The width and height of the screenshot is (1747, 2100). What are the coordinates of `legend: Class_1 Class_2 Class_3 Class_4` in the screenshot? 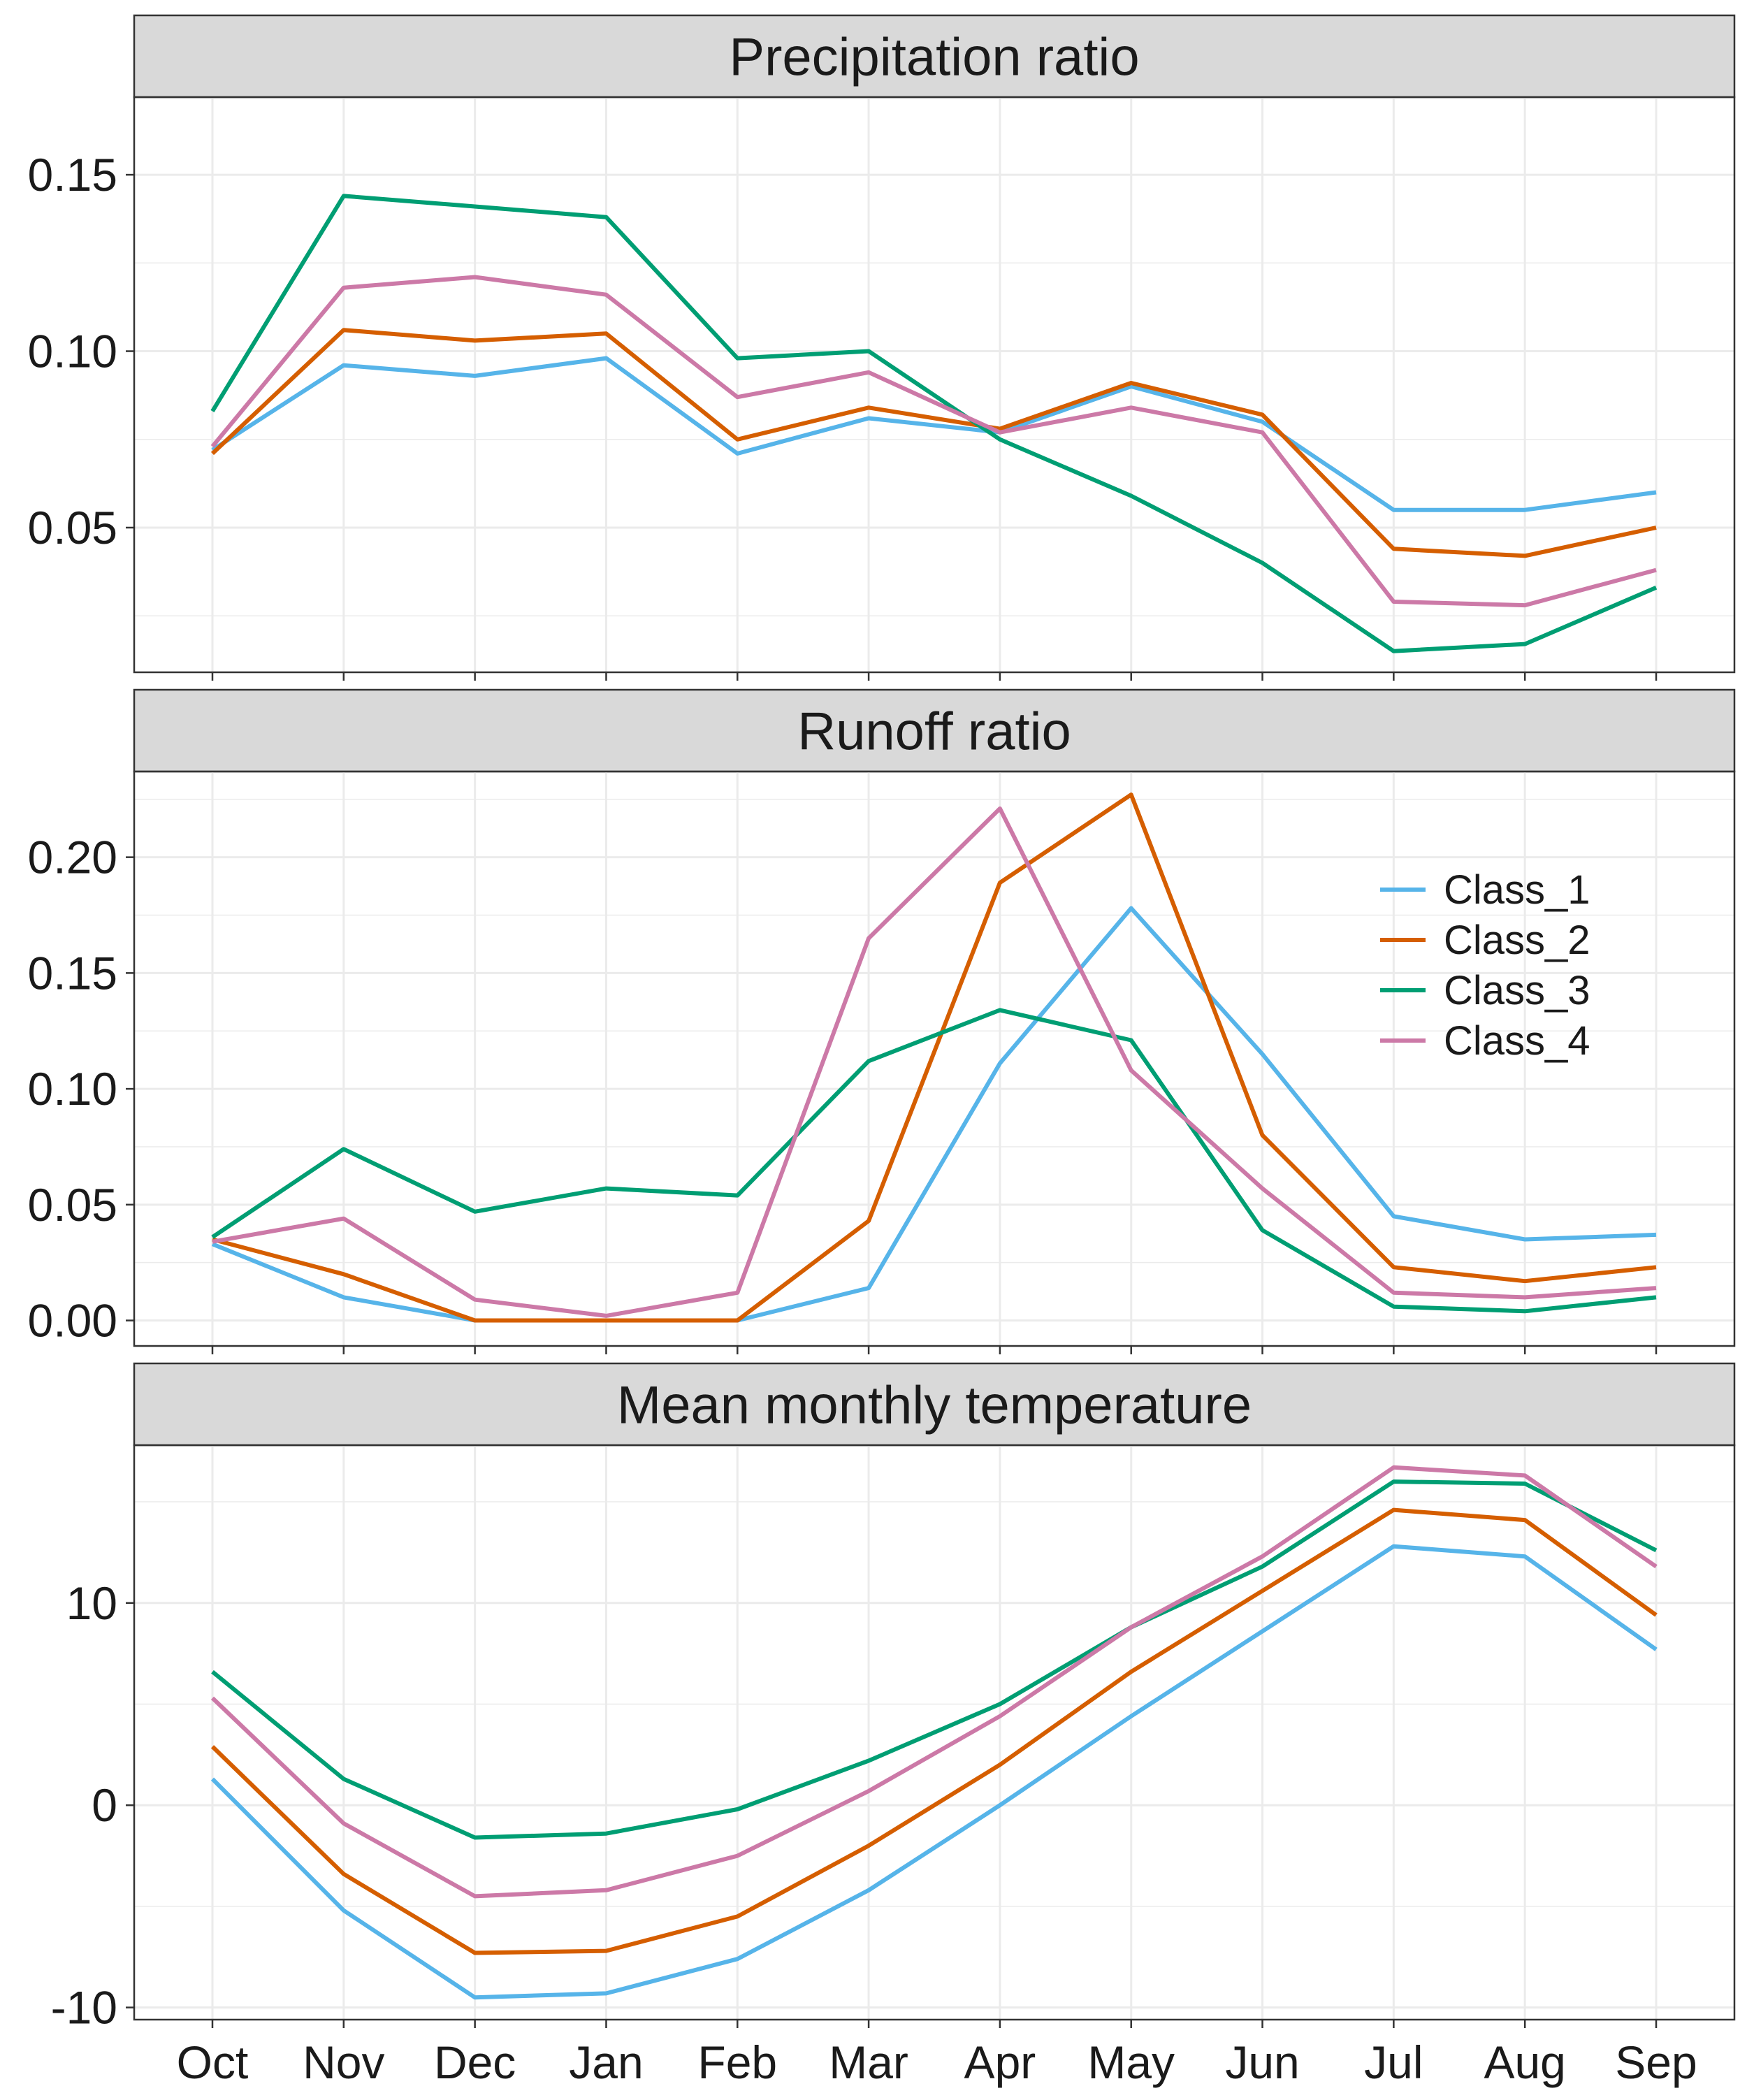 It's located at (1485, 966).